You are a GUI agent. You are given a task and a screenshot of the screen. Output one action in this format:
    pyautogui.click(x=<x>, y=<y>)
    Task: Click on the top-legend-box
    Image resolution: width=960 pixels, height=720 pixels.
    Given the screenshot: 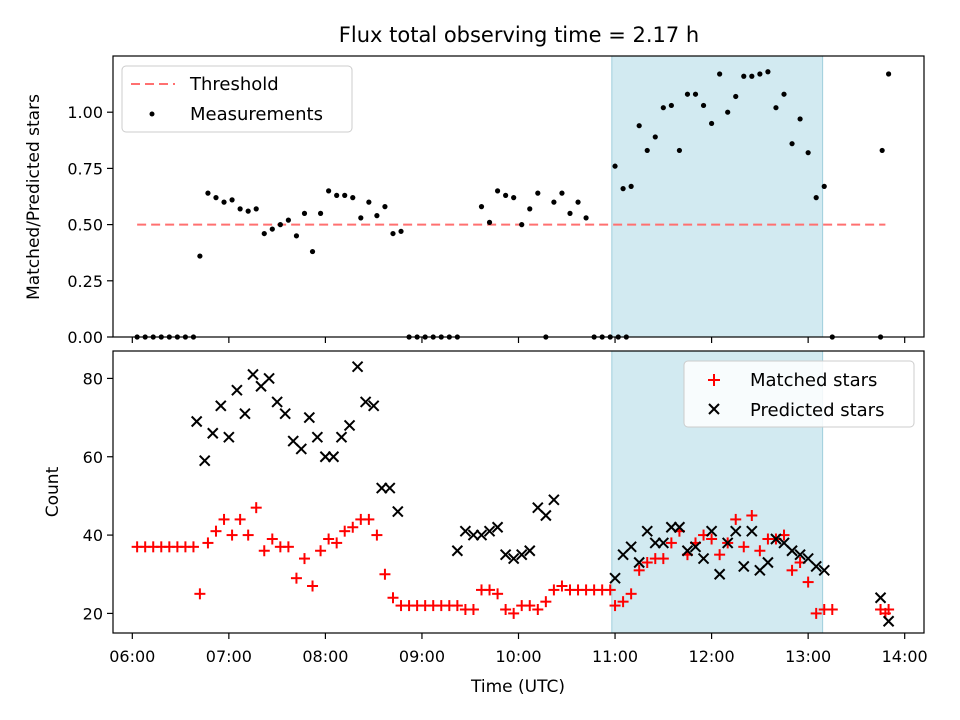 What is the action you would take?
    pyautogui.click(x=237, y=99)
    